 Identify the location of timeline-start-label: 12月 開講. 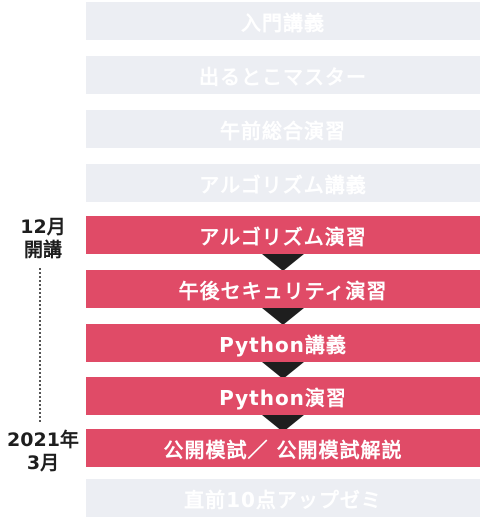
(43, 239).